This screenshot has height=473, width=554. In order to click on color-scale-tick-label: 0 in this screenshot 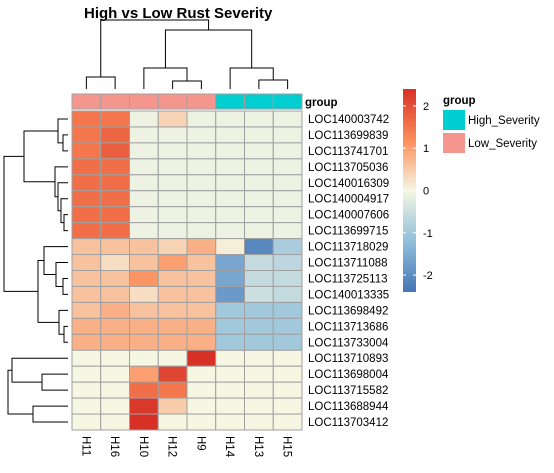, I will do `click(426, 192)`.